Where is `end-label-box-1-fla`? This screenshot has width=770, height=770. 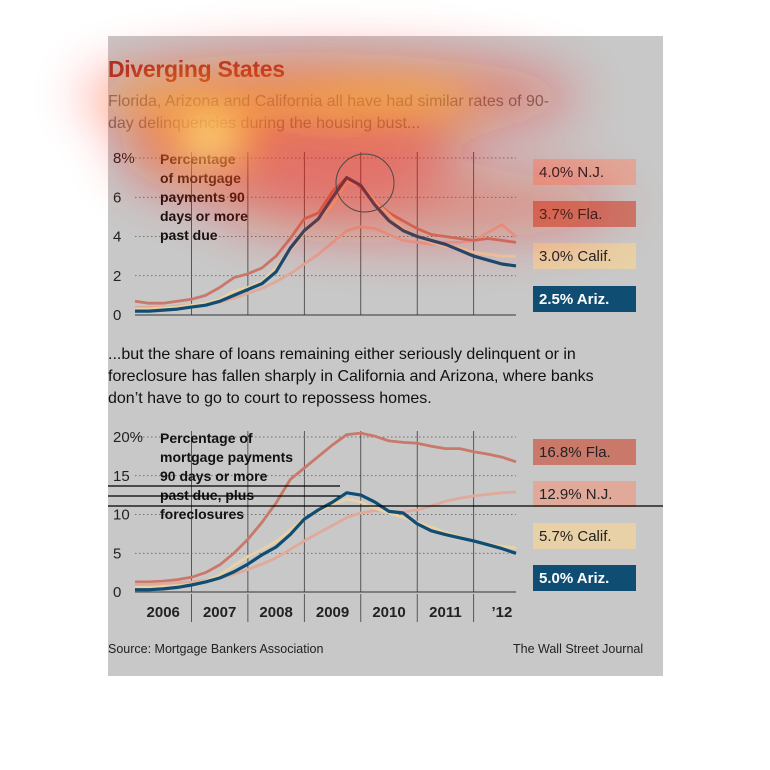
end-label-box-1-fla is located at coordinates (584, 452).